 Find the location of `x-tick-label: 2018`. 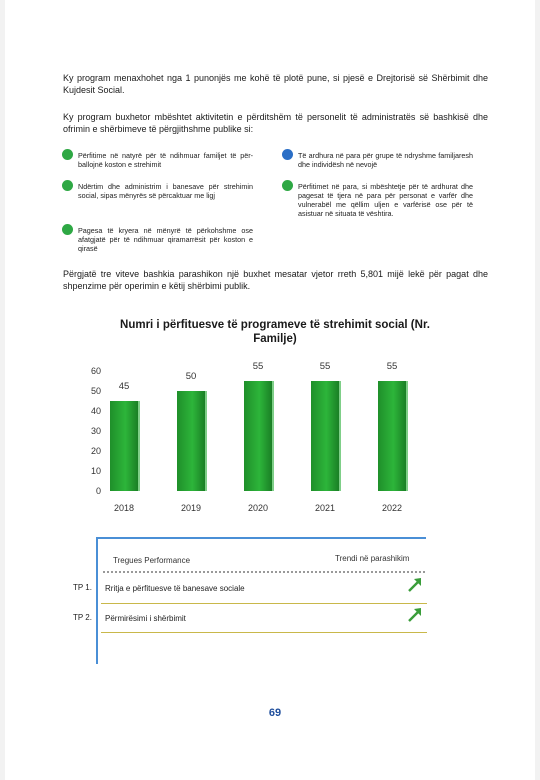

x-tick-label: 2018 is located at coordinates (124, 508).